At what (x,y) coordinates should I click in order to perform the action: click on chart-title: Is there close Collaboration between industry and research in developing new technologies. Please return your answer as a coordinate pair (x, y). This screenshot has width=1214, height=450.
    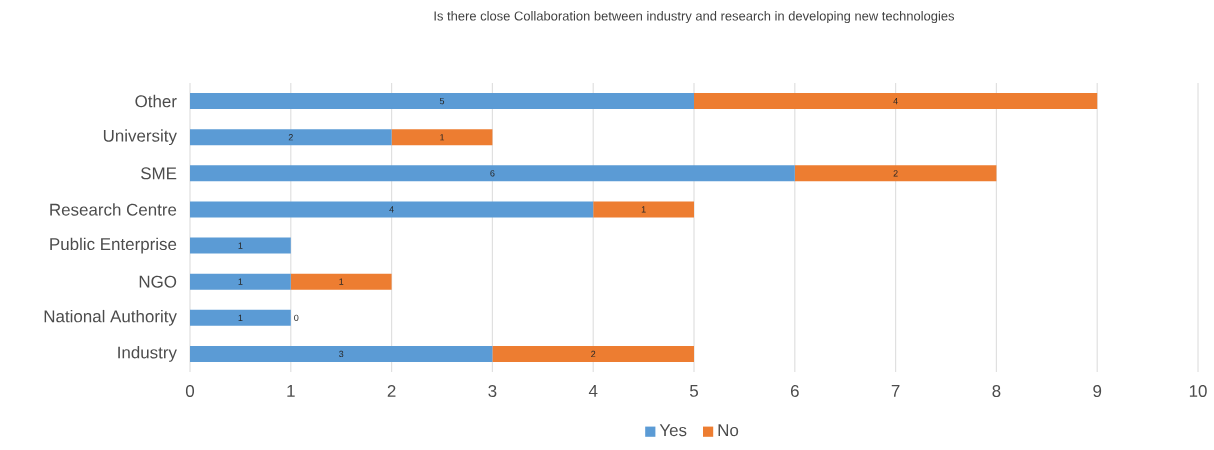
    Looking at the image, I should click on (694, 17).